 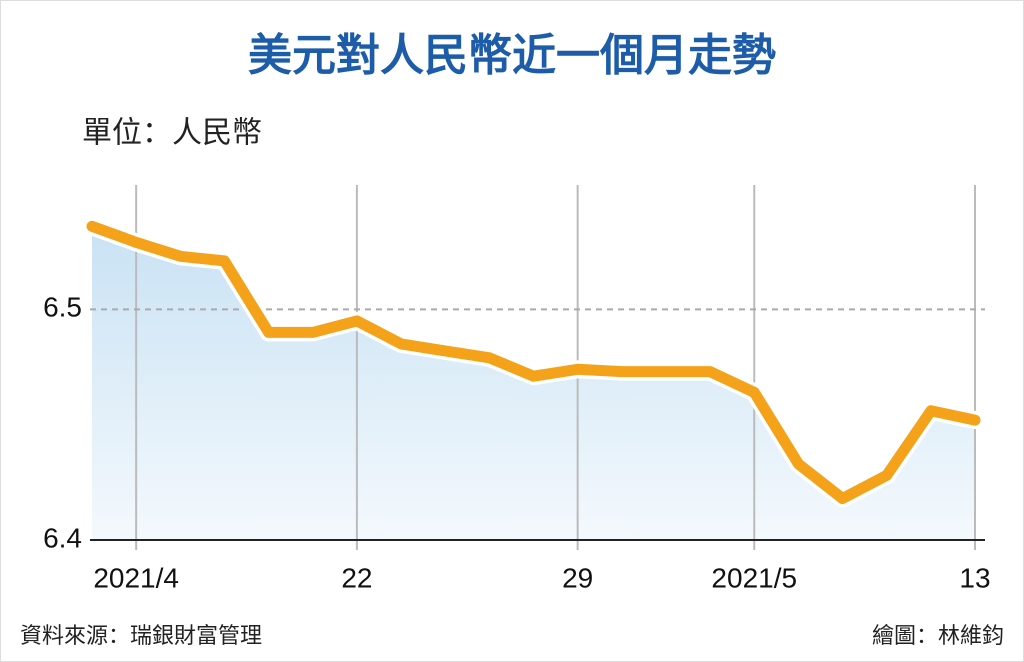 I want to click on y-tick-label: 6.4, so click(x=62, y=537).